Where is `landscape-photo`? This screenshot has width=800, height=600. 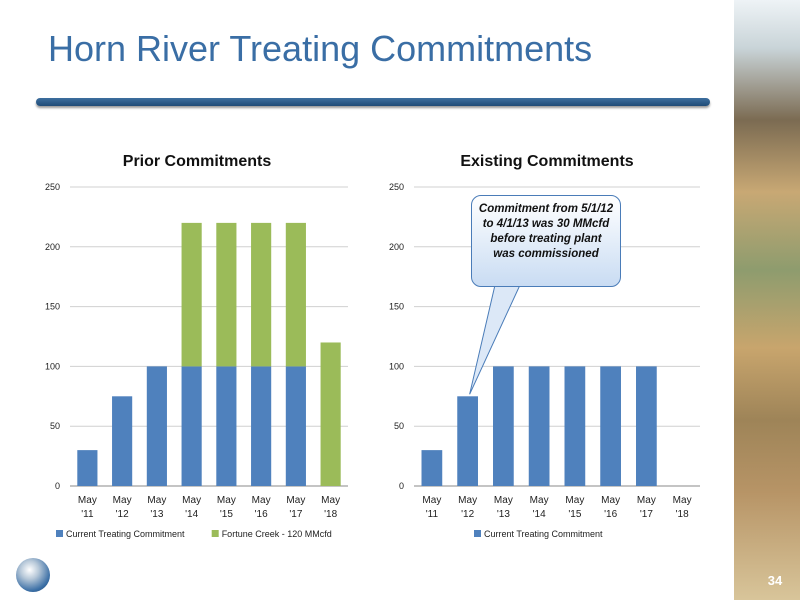
landscape-photo is located at coordinates (767, 300).